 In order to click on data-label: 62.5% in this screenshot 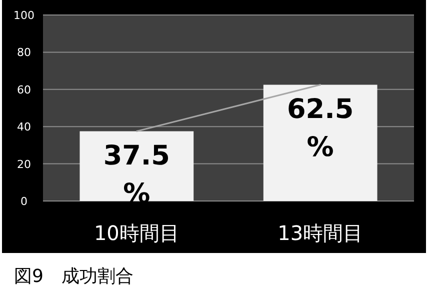, I will do `click(320, 128)`.